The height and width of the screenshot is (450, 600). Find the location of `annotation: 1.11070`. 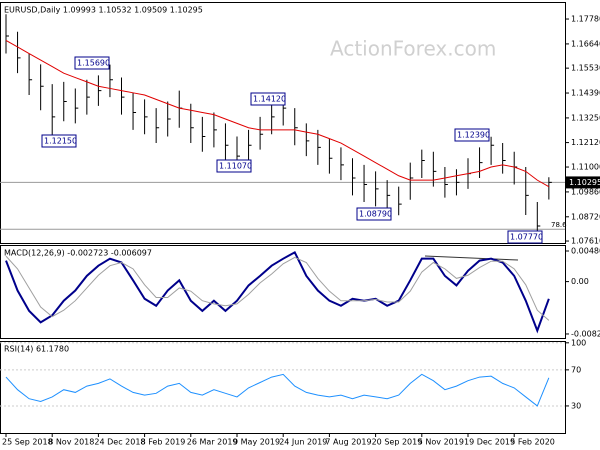

annotation: 1.11070 is located at coordinates (235, 166).